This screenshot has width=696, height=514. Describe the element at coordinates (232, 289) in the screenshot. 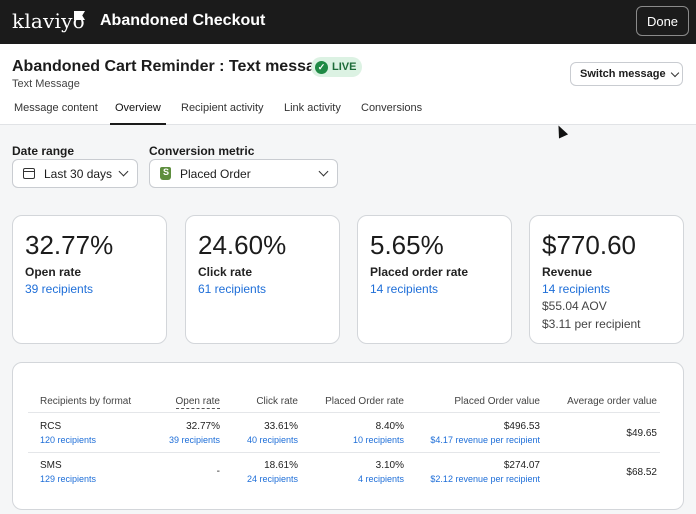

I see `click-rate-recipients-link: 61 recipients` at that location.